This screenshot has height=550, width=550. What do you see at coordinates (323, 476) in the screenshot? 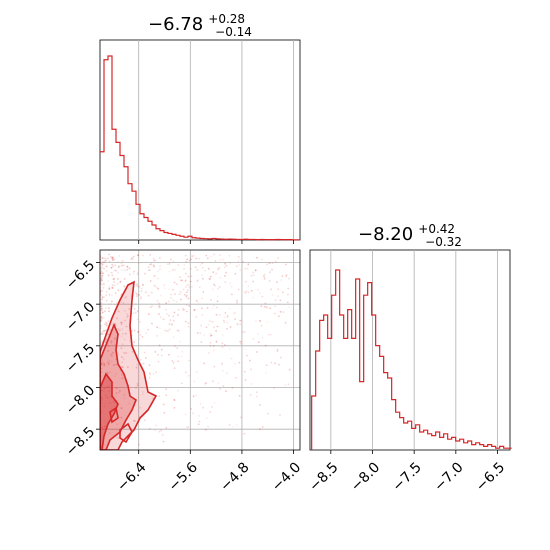
I see `br-xtick-label-0: −8.5` at bounding box center [323, 476].